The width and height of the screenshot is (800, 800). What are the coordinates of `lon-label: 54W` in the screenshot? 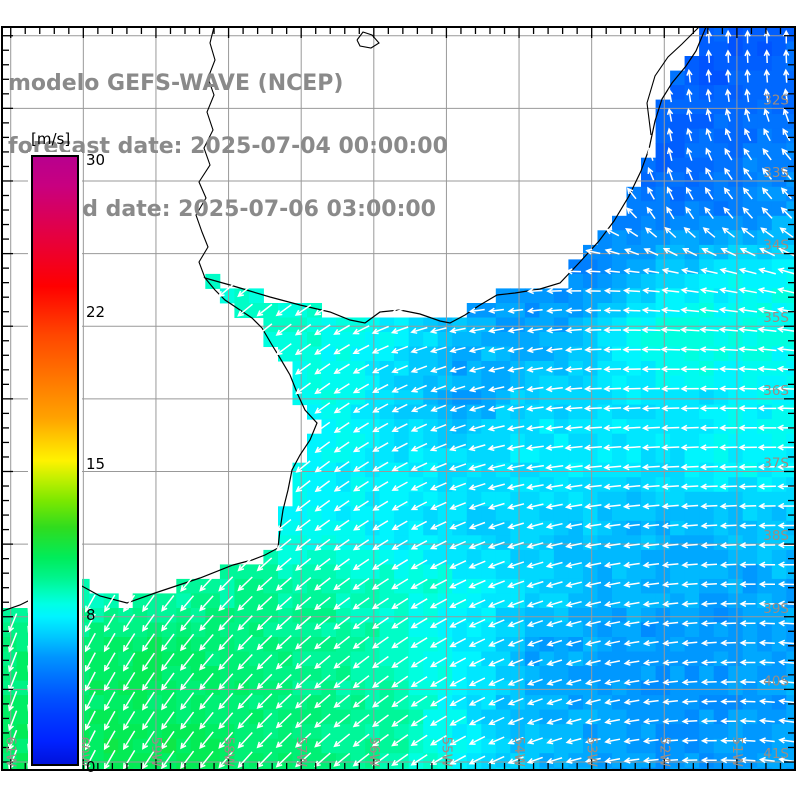 It's located at (519, 751).